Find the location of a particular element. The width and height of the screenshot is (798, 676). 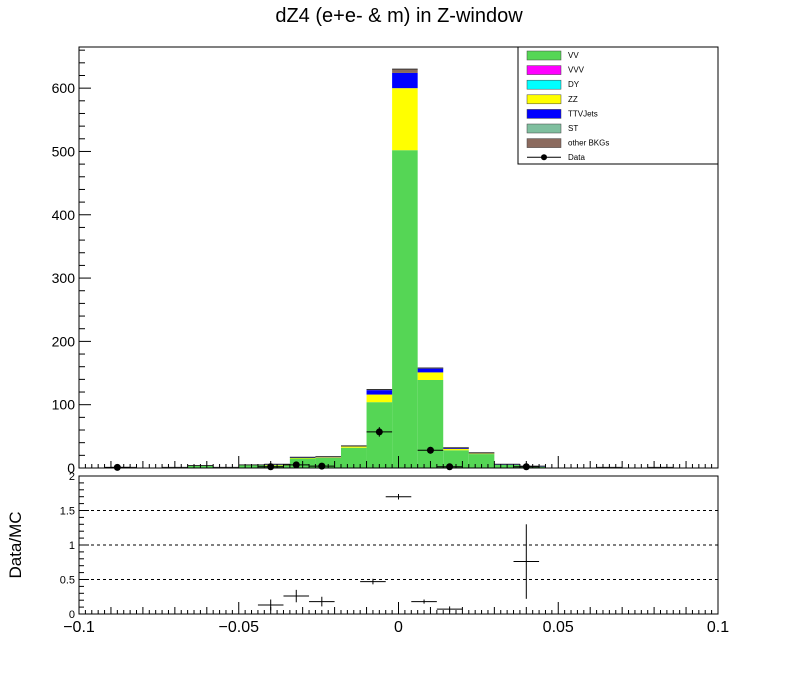

legend-label: other BKGs is located at coordinates (588, 143).